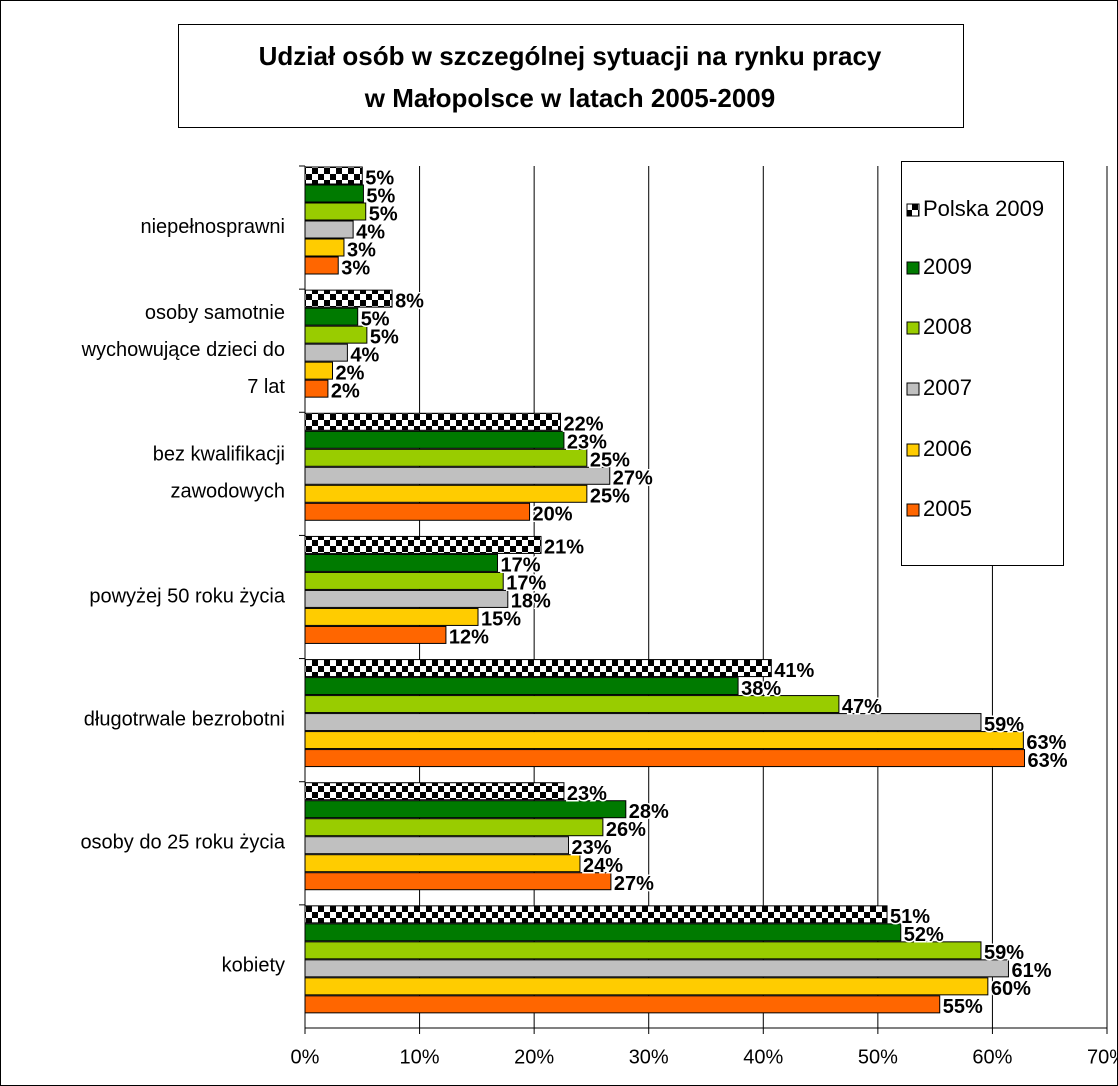 Image resolution: width=1118 pixels, height=1086 pixels. What do you see at coordinates (862, 707) in the screenshot?
I see `value-label: 47%` at bounding box center [862, 707].